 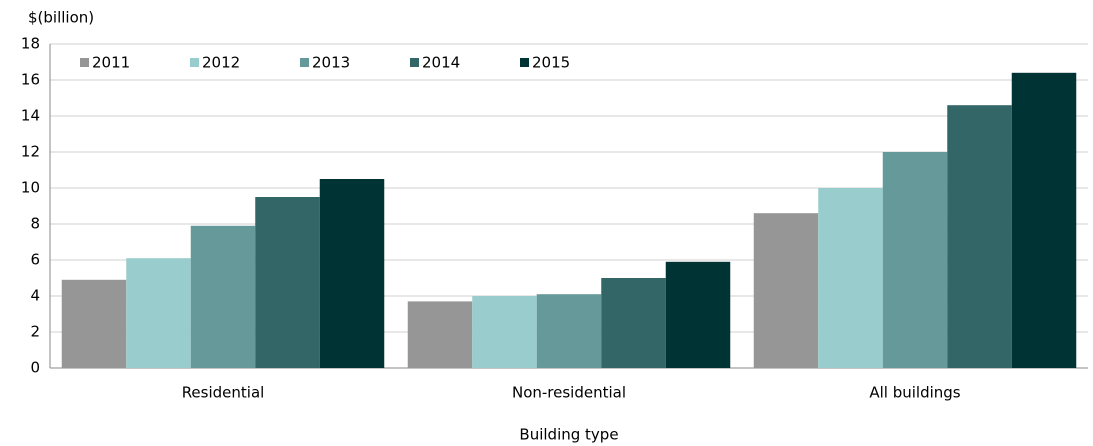 I want to click on x-tick-label: Non-residential, so click(x=569, y=393).